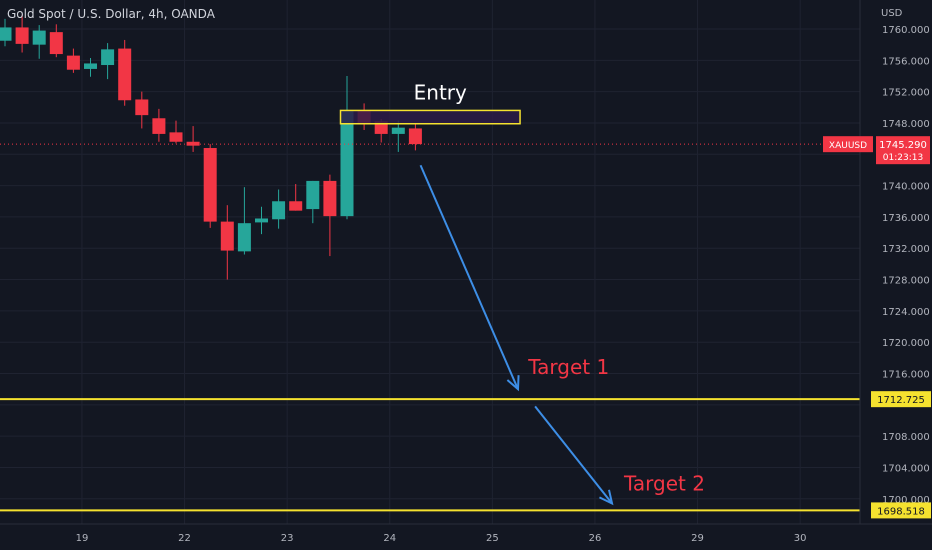 The image size is (932, 550). I want to click on y-tick-label: 1708.000, so click(906, 437).